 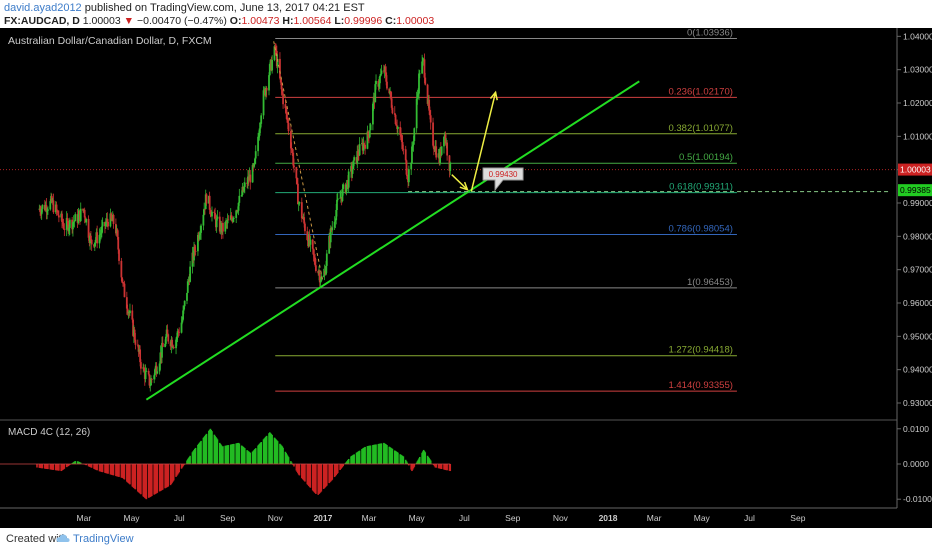 What do you see at coordinates (43, 8) in the screenshot?
I see `author-link: david.ayad2012` at bounding box center [43, 8].